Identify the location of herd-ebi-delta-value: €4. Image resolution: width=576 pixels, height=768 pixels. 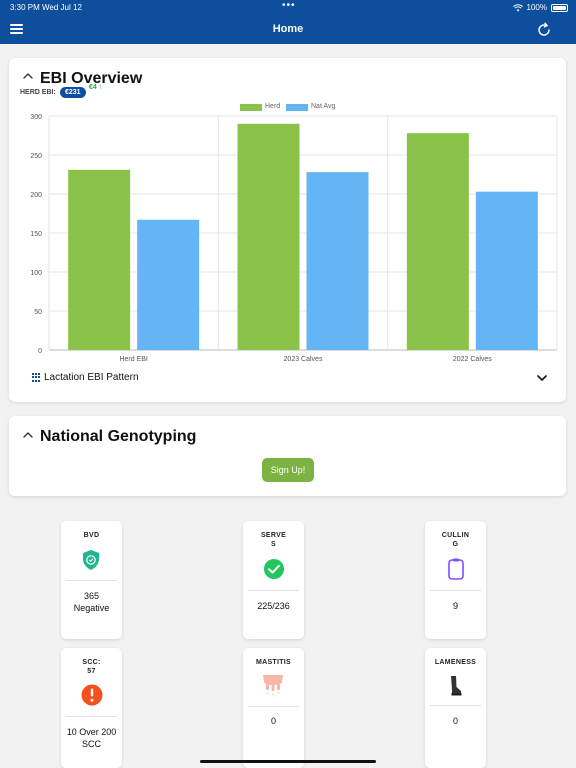
(93, 87).